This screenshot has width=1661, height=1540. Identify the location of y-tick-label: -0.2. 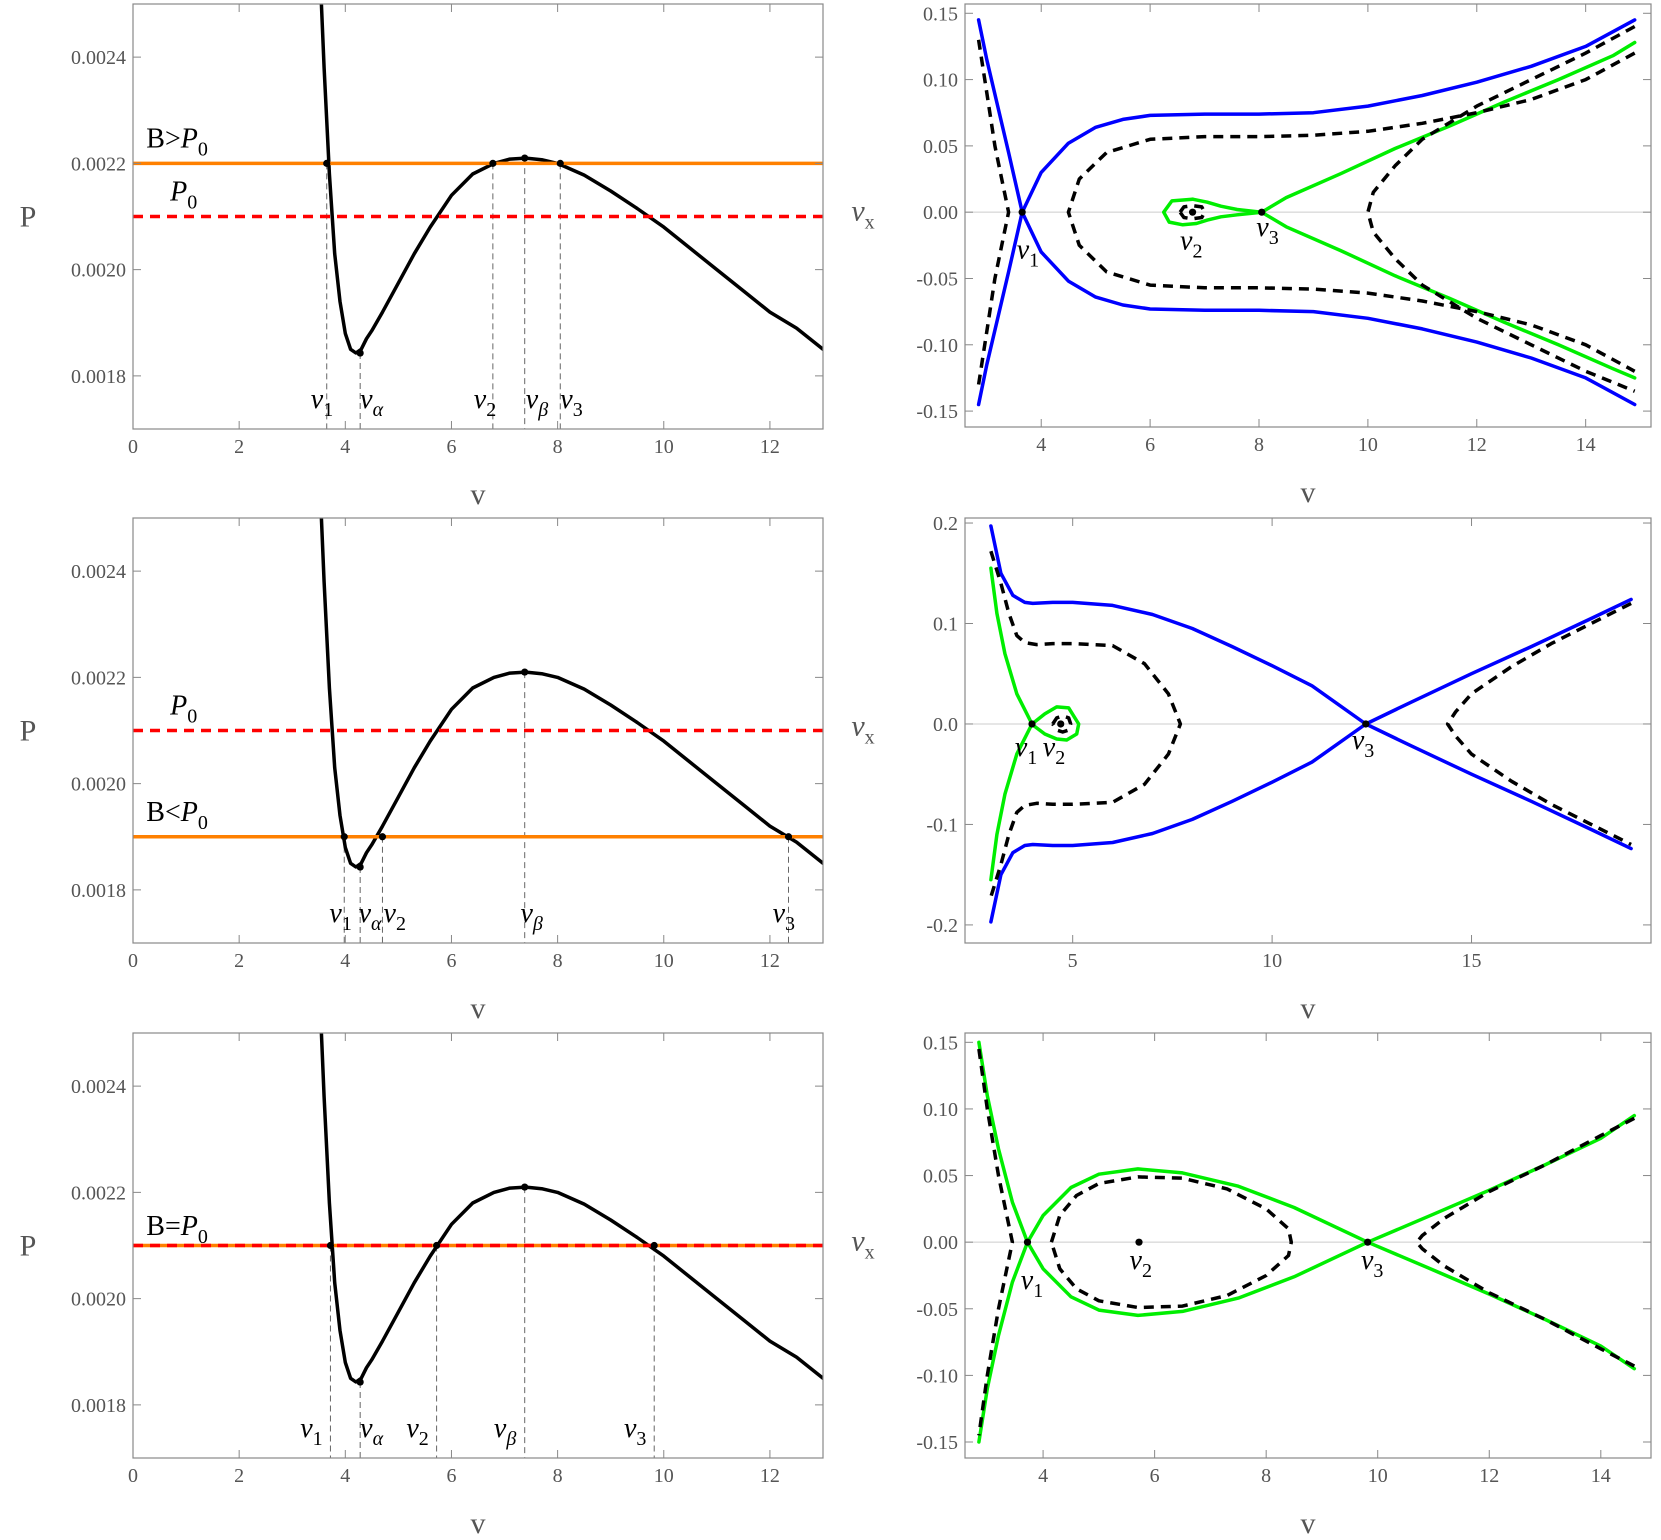
(942, 926).